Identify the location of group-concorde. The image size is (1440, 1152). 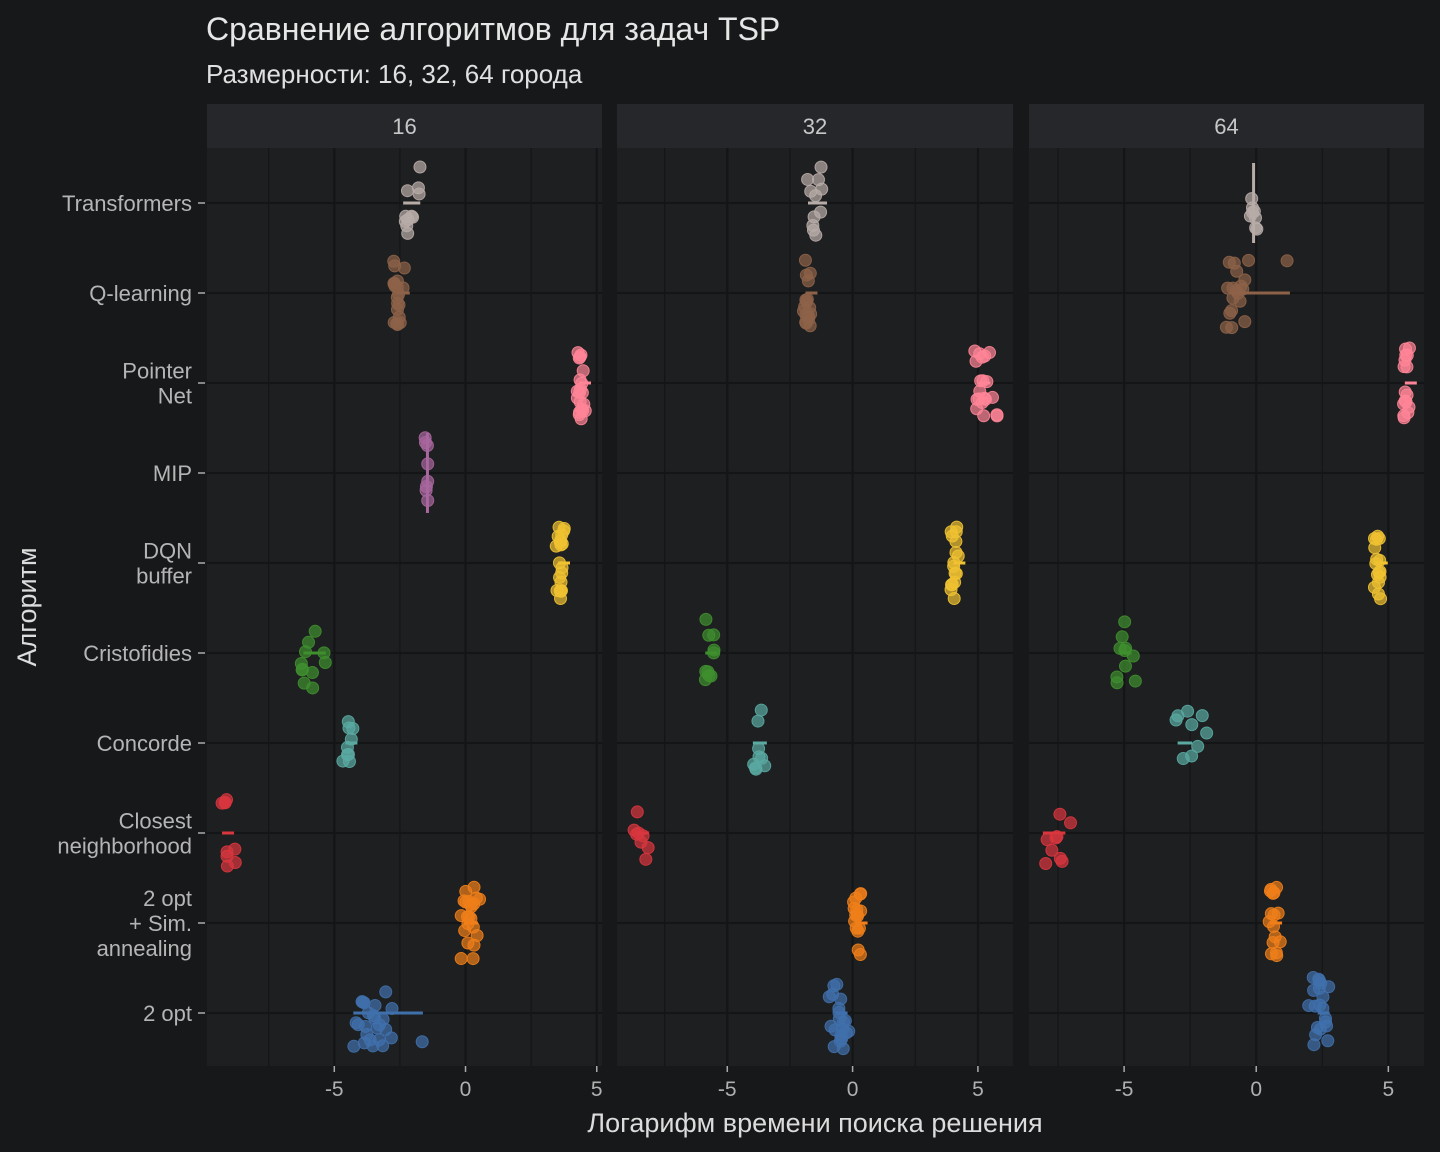
(348, 742).